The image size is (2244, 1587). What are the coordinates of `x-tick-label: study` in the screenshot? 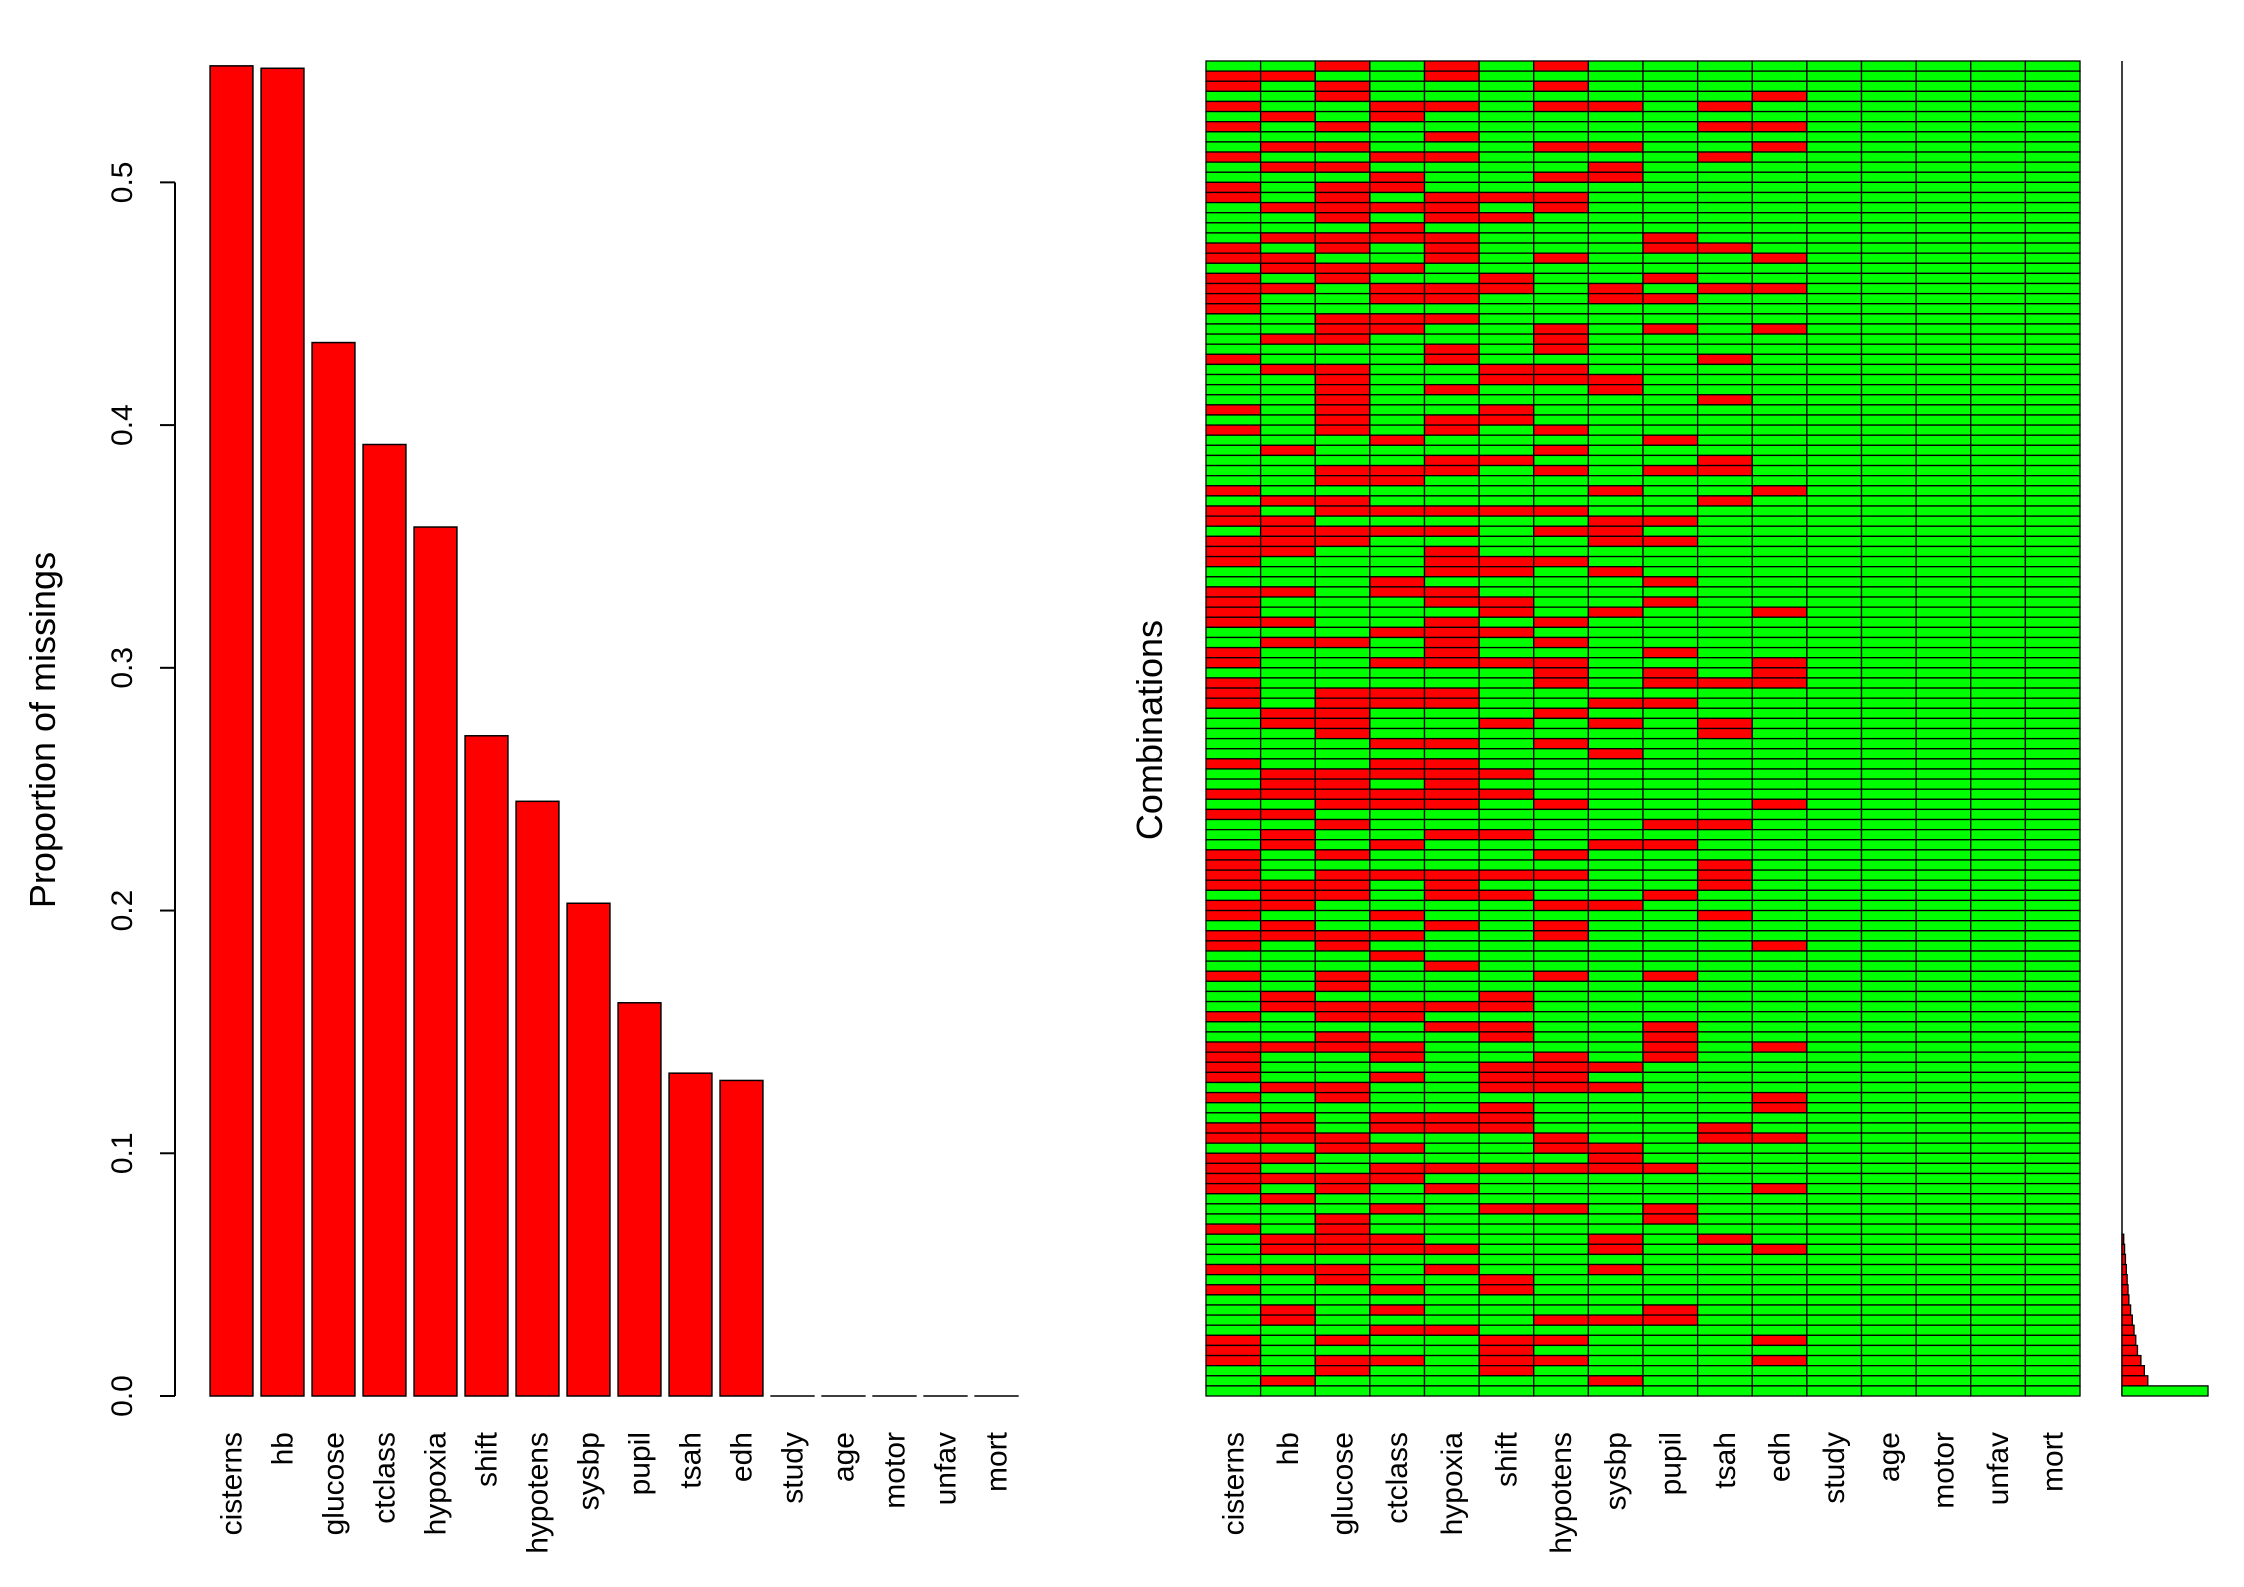 It's located at (1834, 1468).